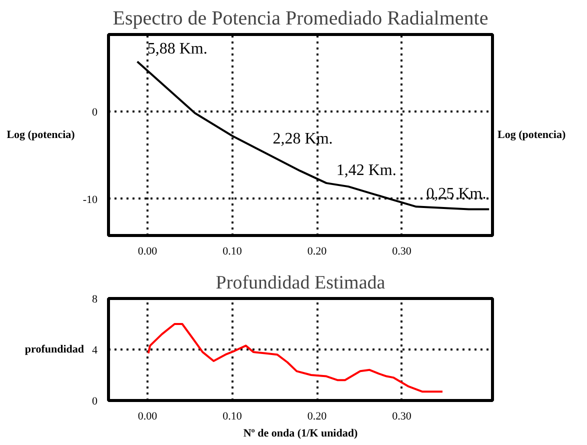 This screenshot has height=445, width=587. I want to click on y-tick-label: -10, so click(90, 200).